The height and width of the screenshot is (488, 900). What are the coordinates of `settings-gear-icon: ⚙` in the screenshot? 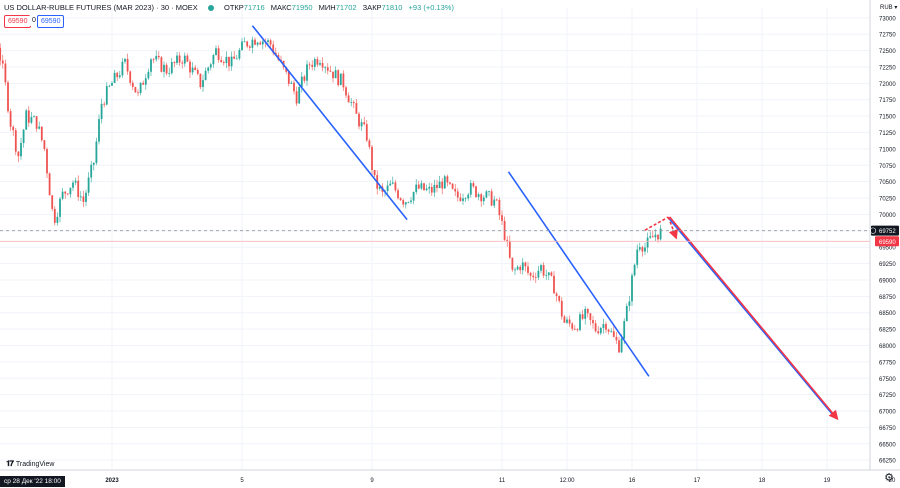 It's located at (889, 478).